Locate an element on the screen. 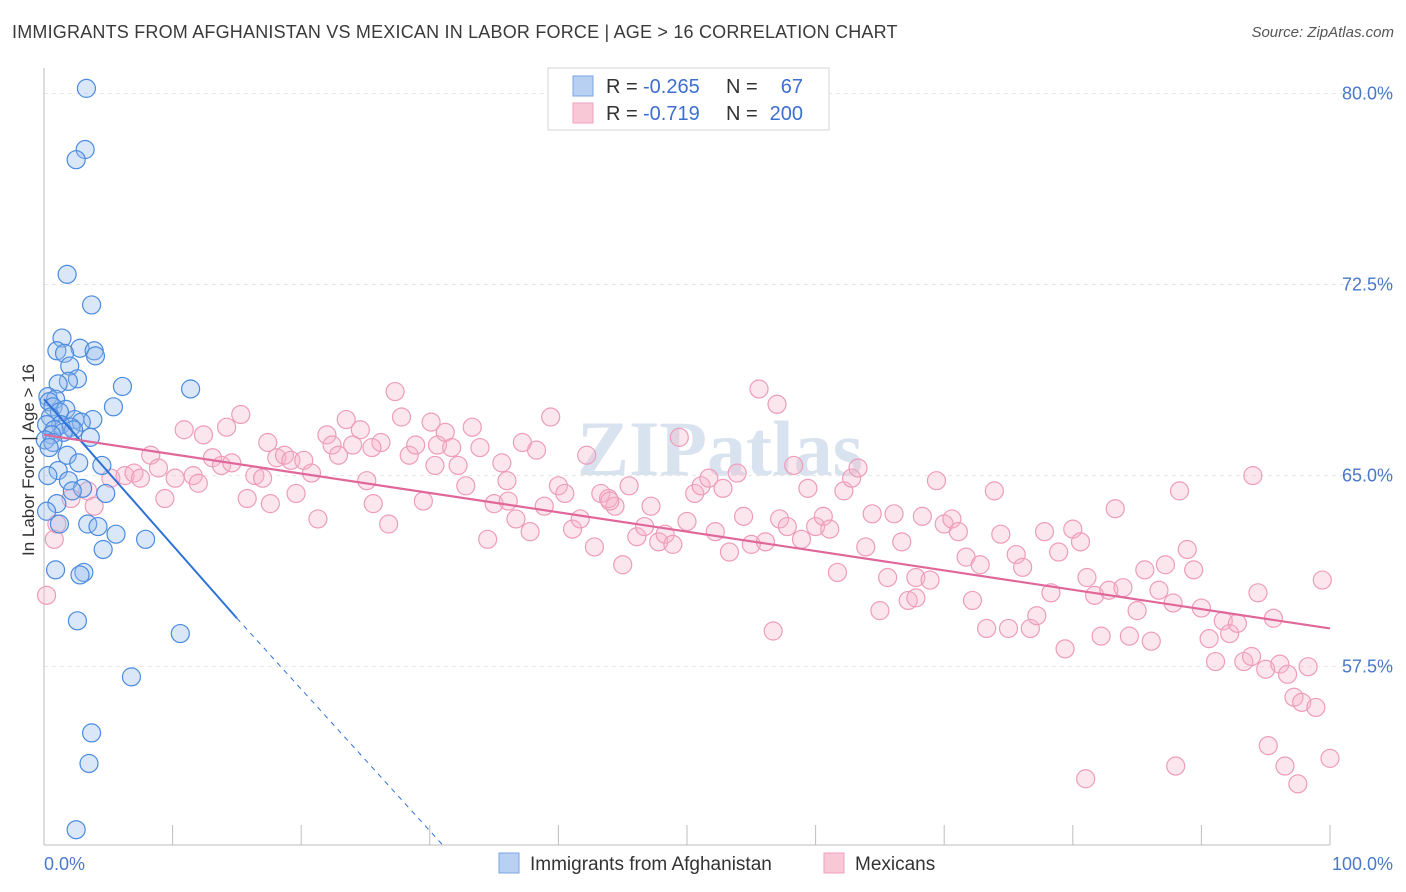 The width and height of the screenshot is (1406, 892). legend-n-value-2: 200 is located at coordinates (786, 114).